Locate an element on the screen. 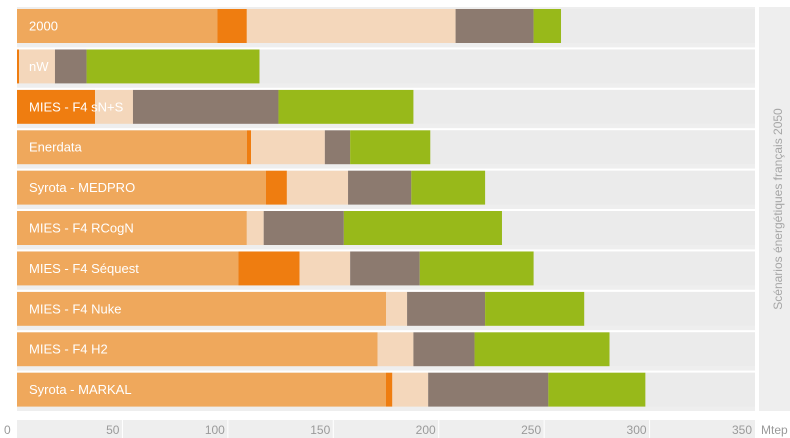 The width and height of the screenshot is (790, 438). category-label: Enerdata is located at coordinates (56, 147).